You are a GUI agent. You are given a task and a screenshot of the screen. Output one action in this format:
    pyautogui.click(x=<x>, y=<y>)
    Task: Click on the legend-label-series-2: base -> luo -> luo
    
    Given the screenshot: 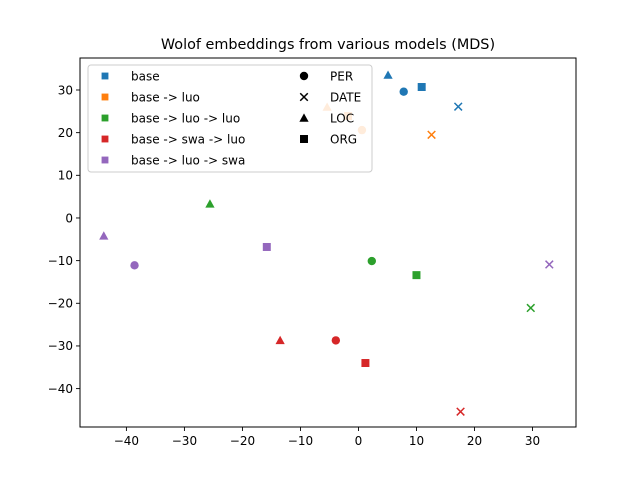 What is the action you would take?
    pyautogui.click(x=185, y=118)
    